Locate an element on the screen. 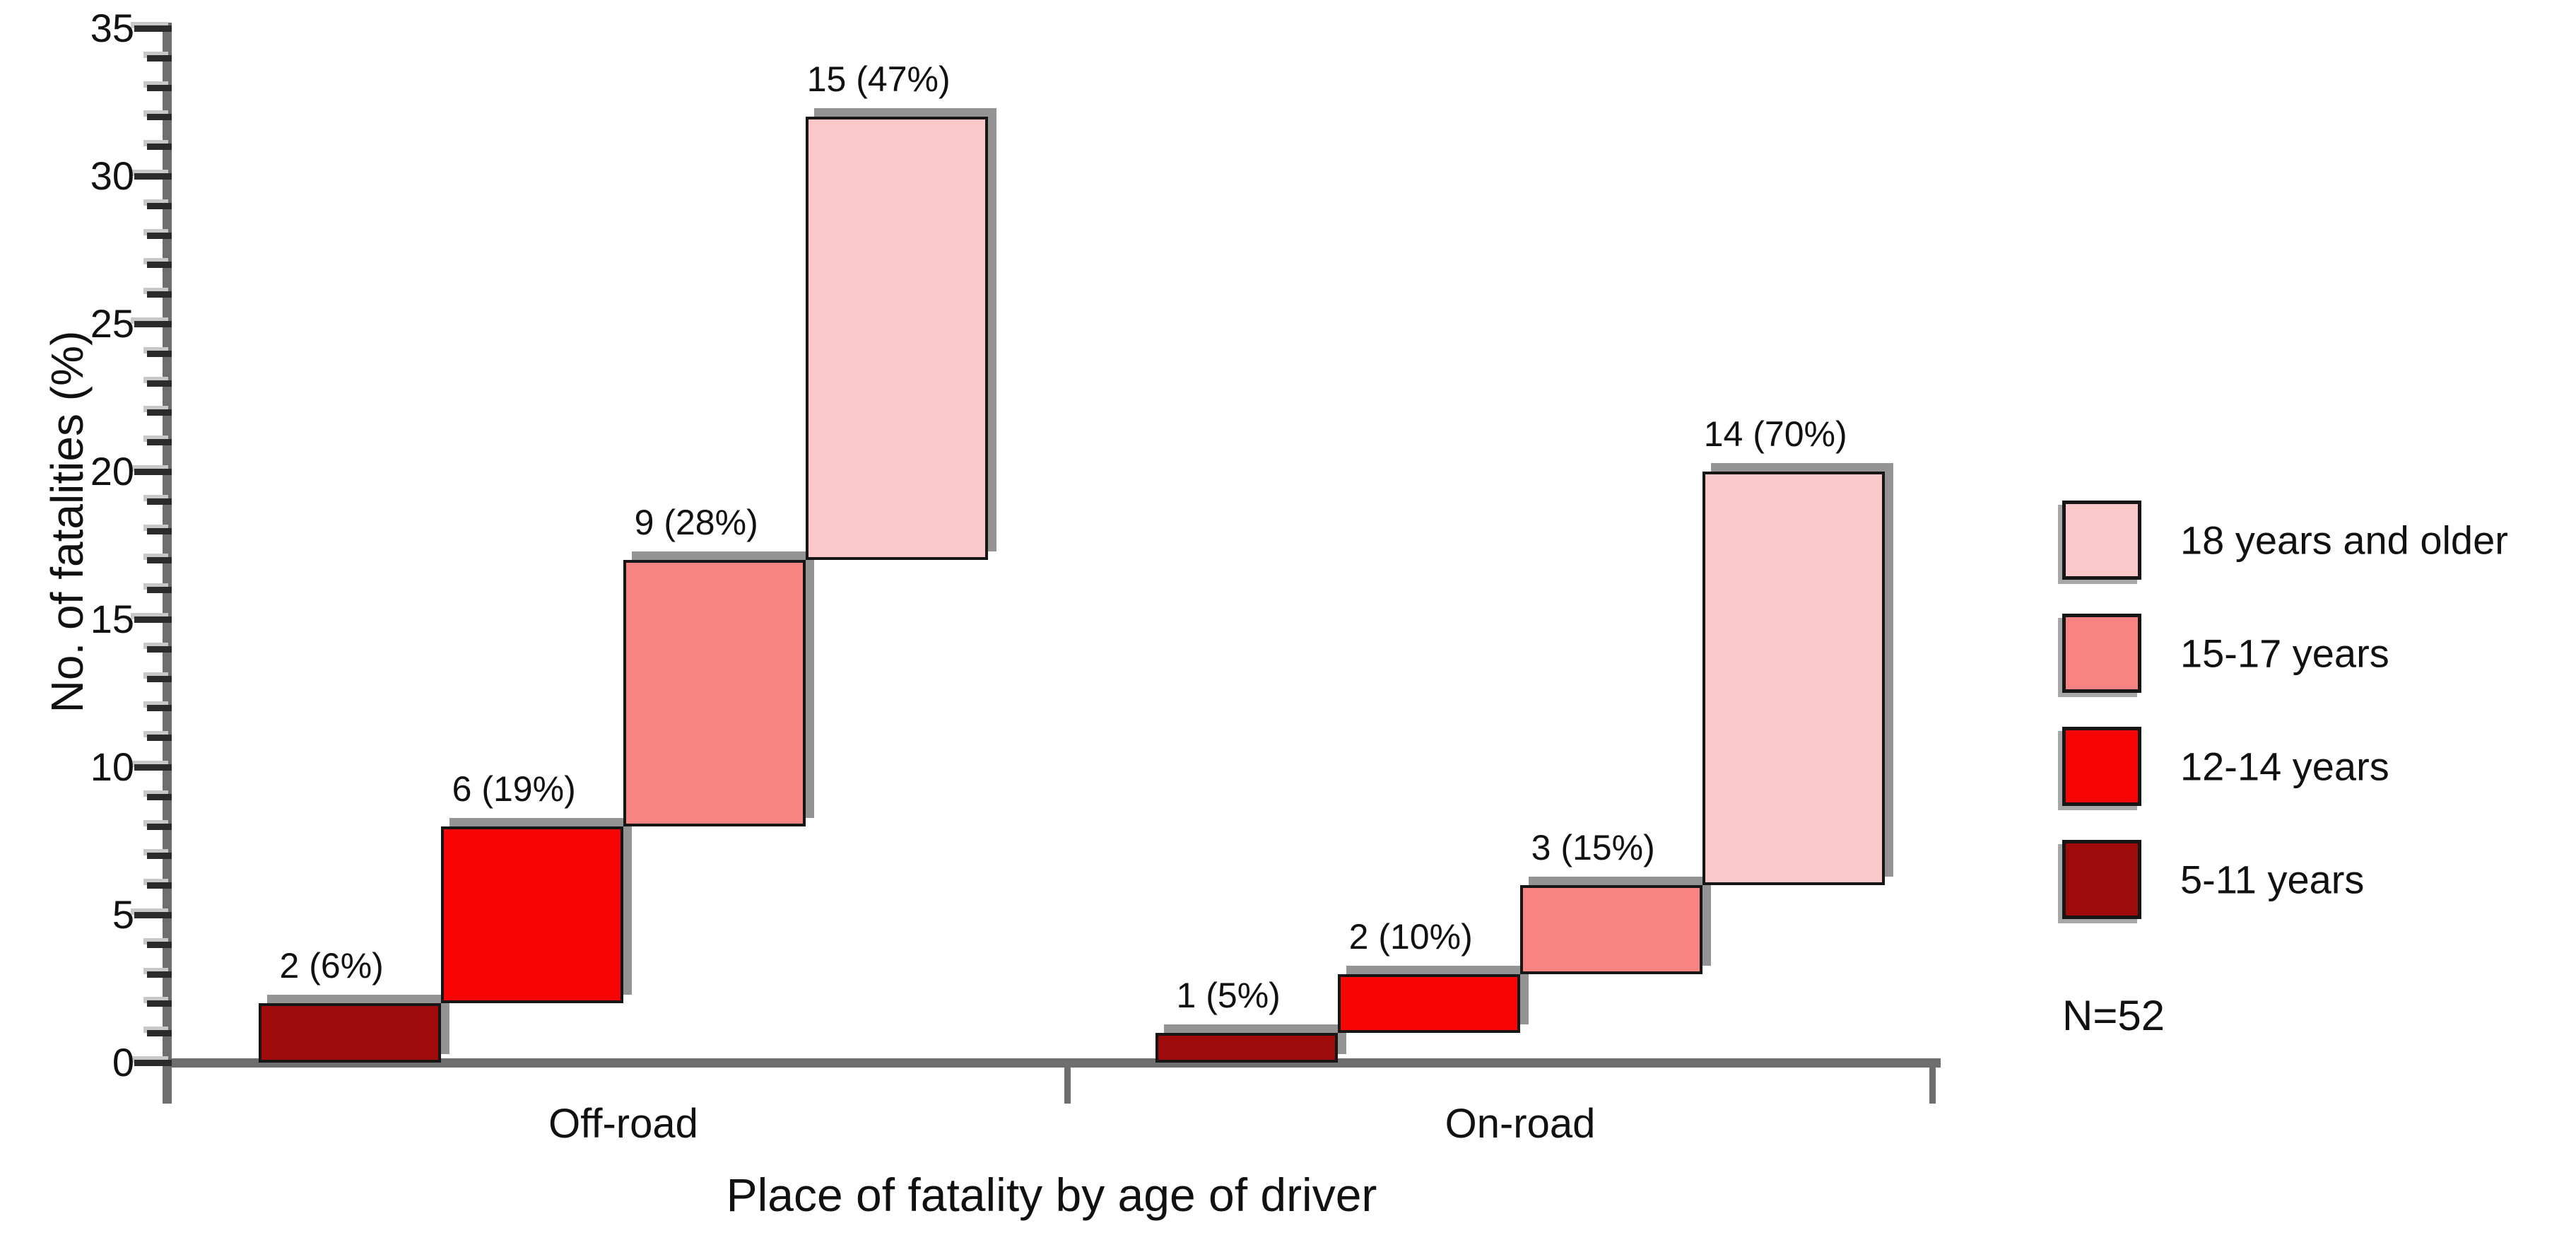 This screenshot has height=1257, width=2576. y-axis-tick-label: 5 is located at coordinates (123, 914).